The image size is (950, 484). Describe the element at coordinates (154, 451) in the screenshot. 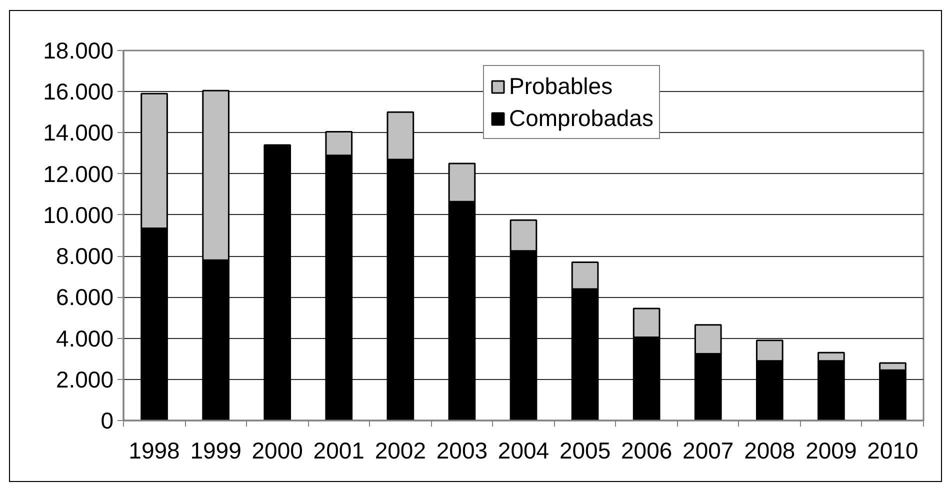

I see `x-tick-label: 1998` at that location.